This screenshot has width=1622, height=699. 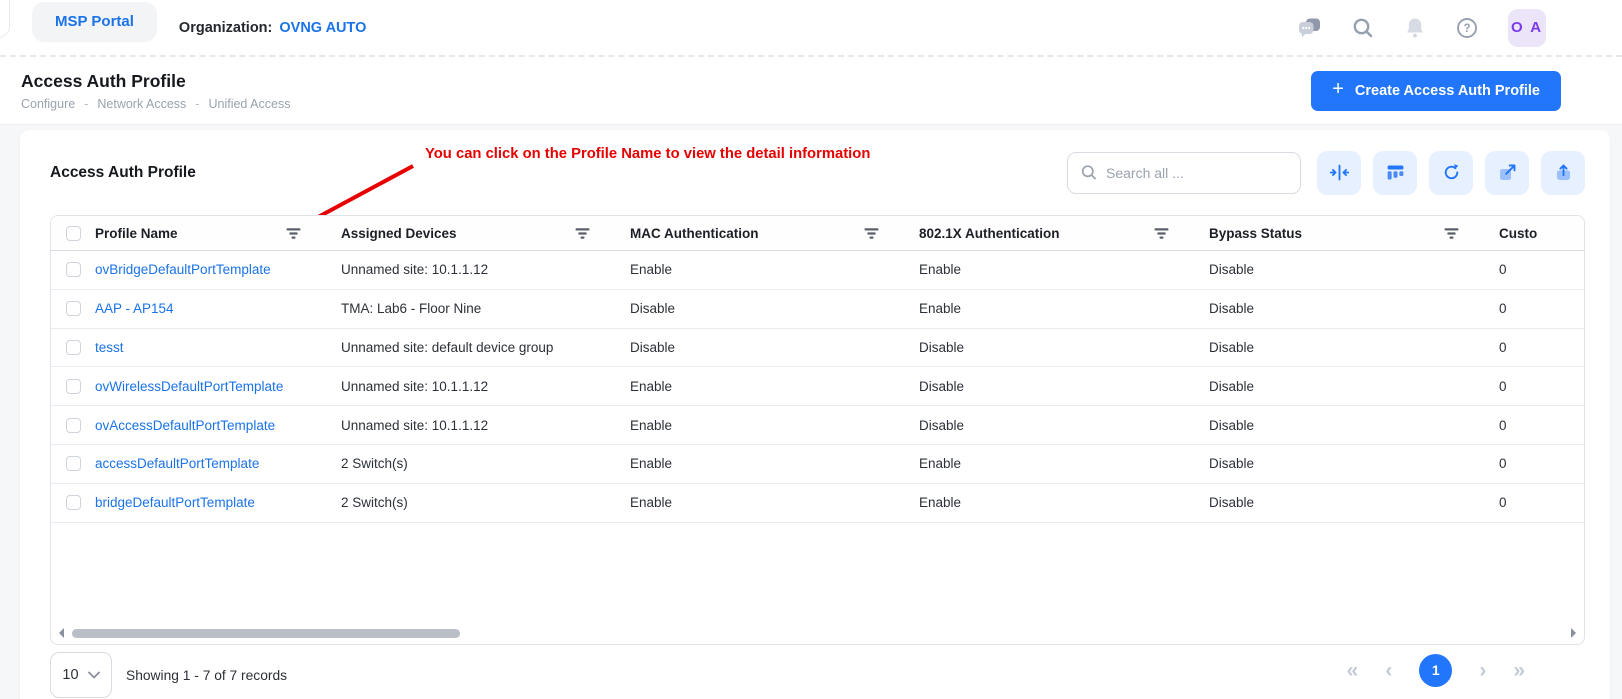 I want to click on scroll-right-arrow-icon, so click(x=1573, y=633).